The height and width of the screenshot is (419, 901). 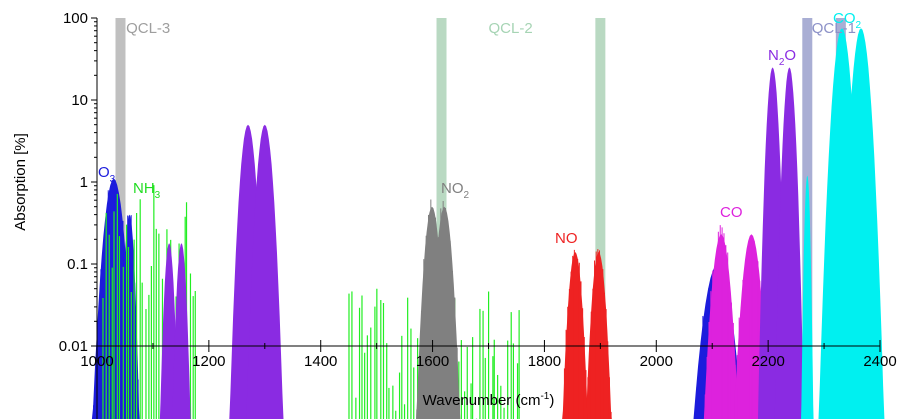 What do you see at coordinates (482, 400) in the screenshot?
I see `x-axis-title-text: Wavenumber (cm` at bounding box center [482, 400].